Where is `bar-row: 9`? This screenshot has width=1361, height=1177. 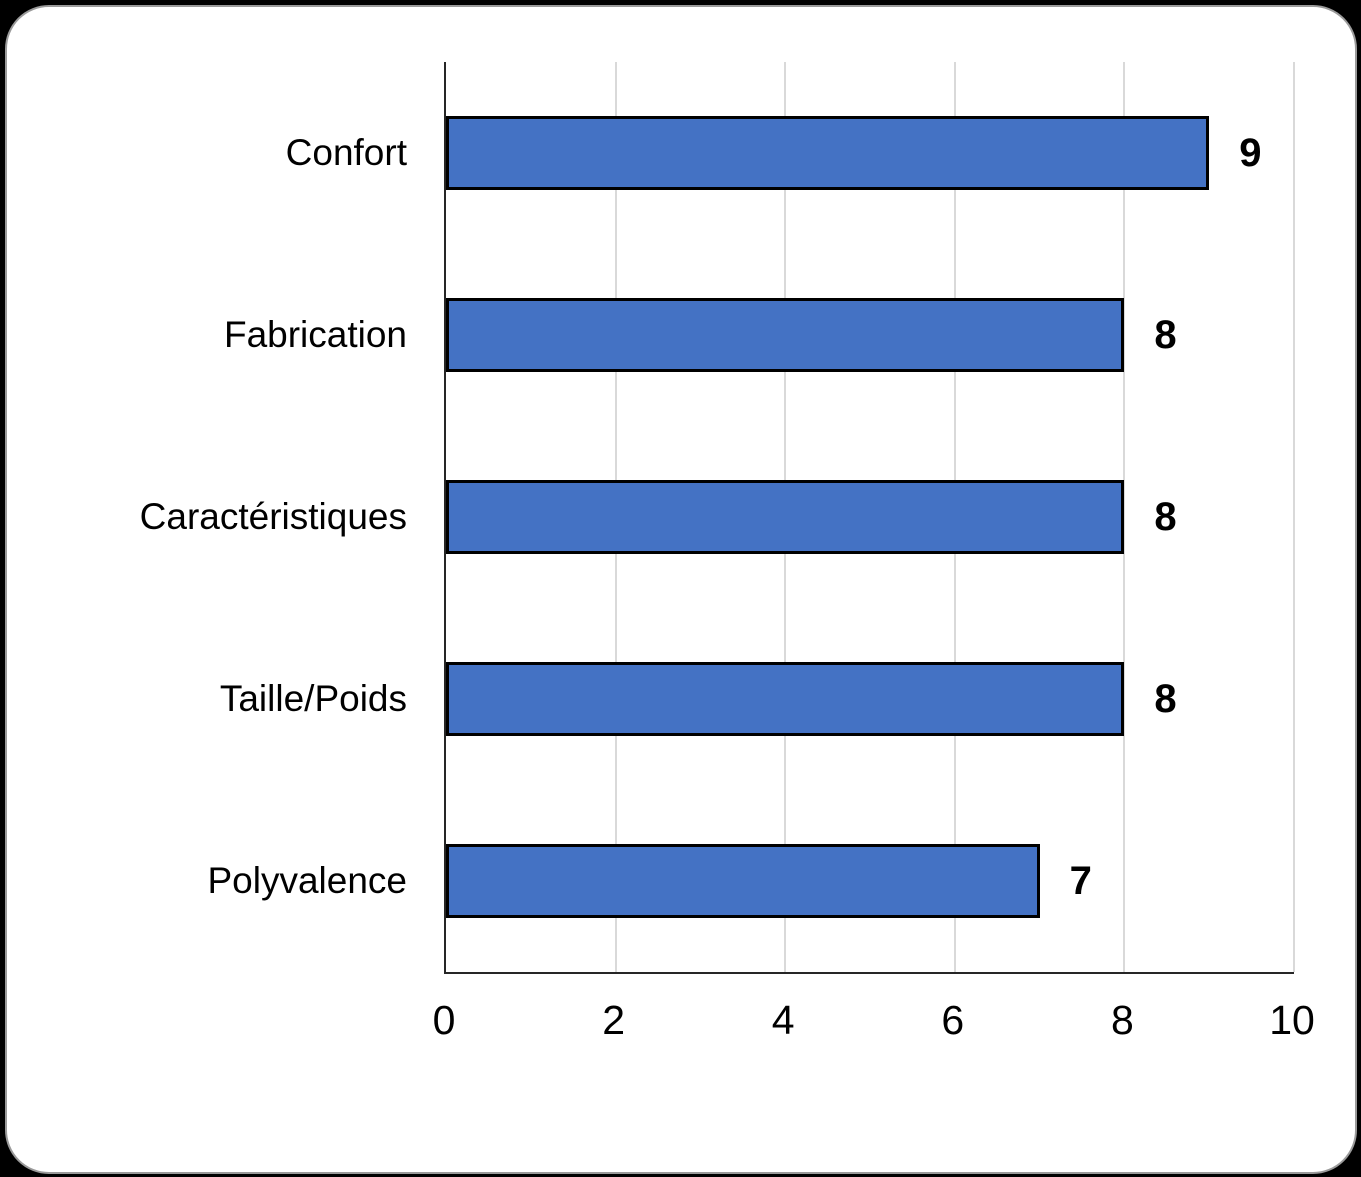 bar-row: 9 is located at coordinates (870, 153).